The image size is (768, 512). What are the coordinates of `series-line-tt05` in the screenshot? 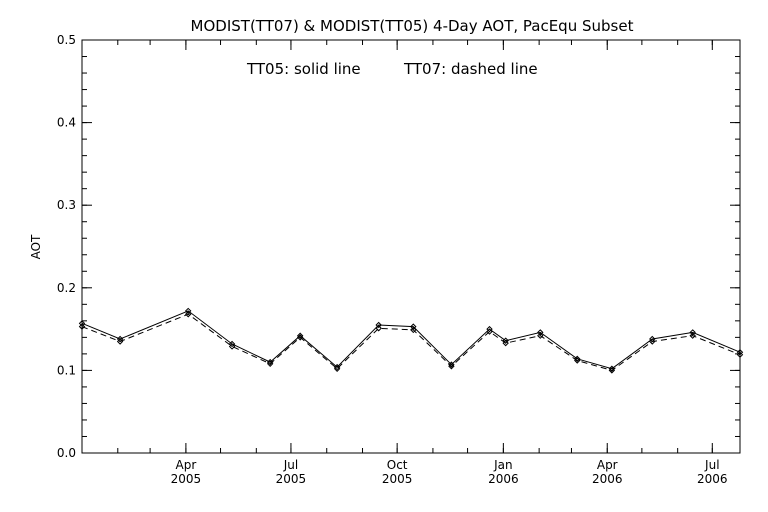 It's located at (411, 340).